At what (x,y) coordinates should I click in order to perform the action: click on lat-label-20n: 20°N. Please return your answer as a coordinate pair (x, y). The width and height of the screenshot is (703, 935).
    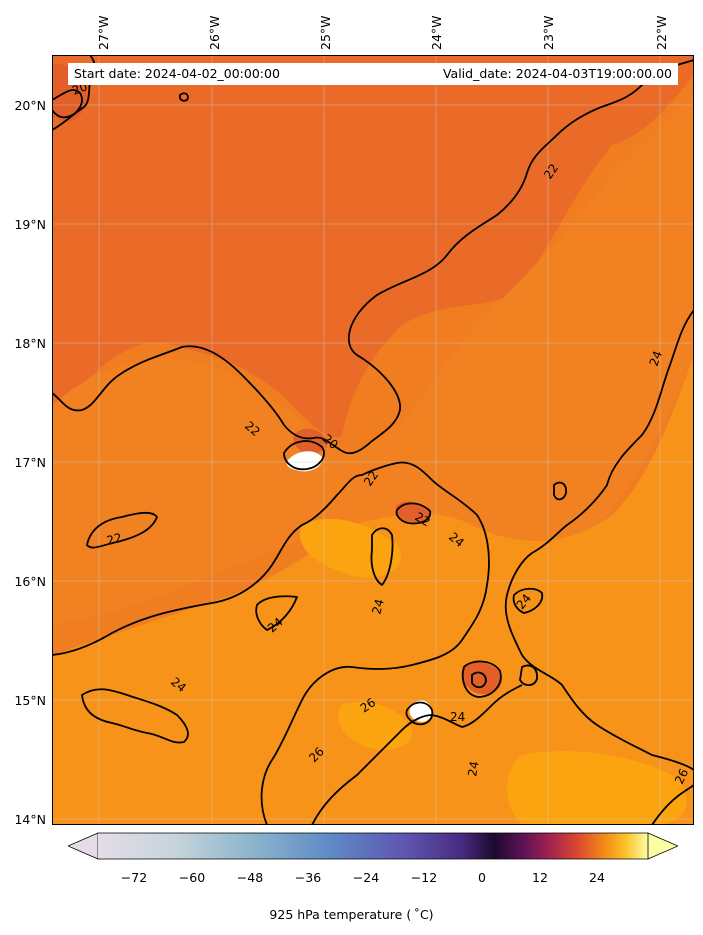
    Looking at the image, I should click on (30, 105).